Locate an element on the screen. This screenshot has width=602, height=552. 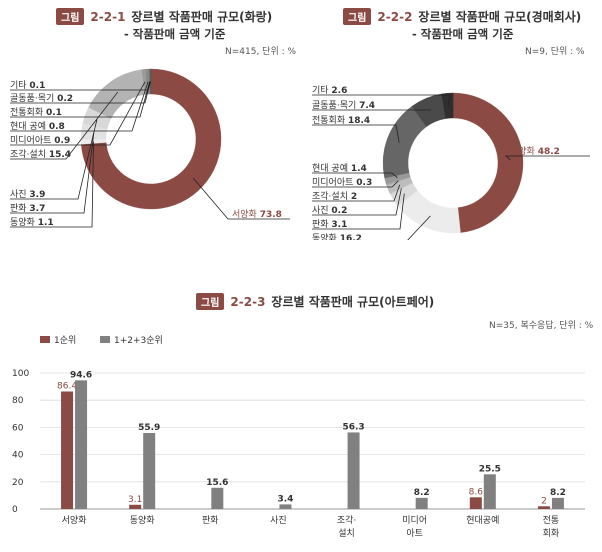
figure3-number: 2-2-3 is located at coordinates (248, 302).